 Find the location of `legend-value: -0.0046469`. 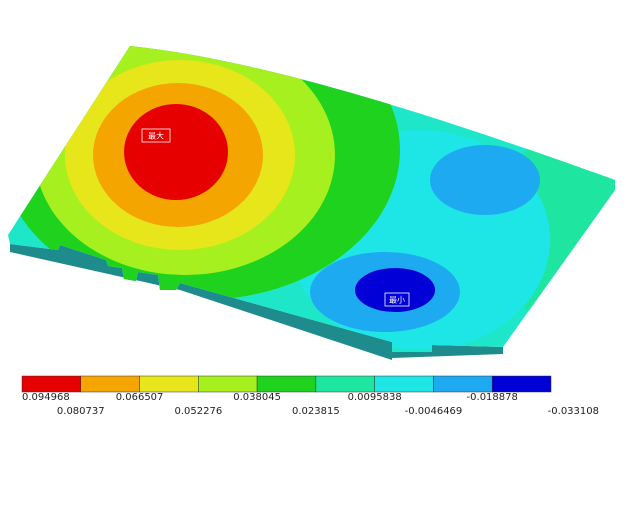

legend-value: -0.0046469 is located at coordinates (434, 411).